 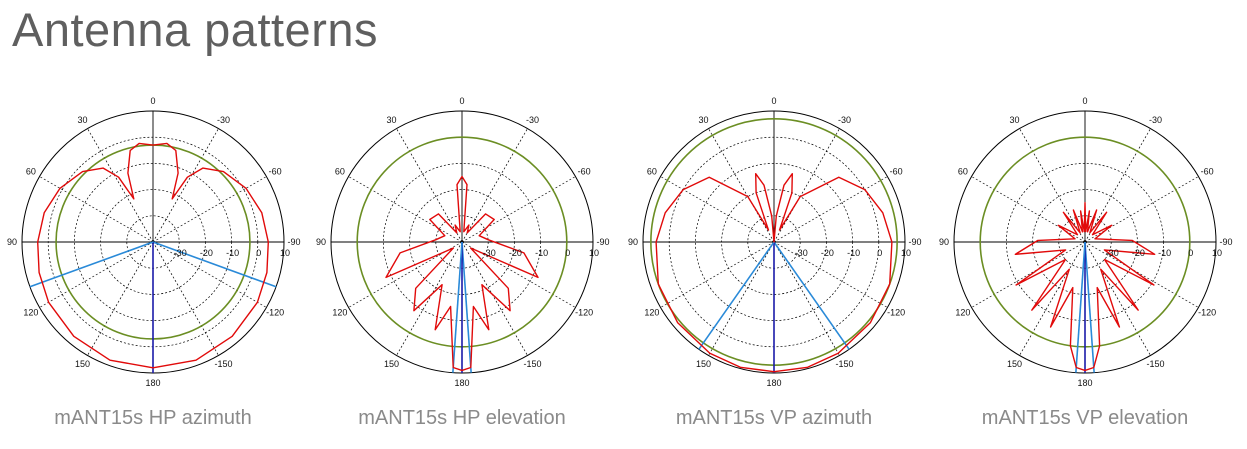 I want to click on page-title: Antenna patterns, so click(x=195, y=29).